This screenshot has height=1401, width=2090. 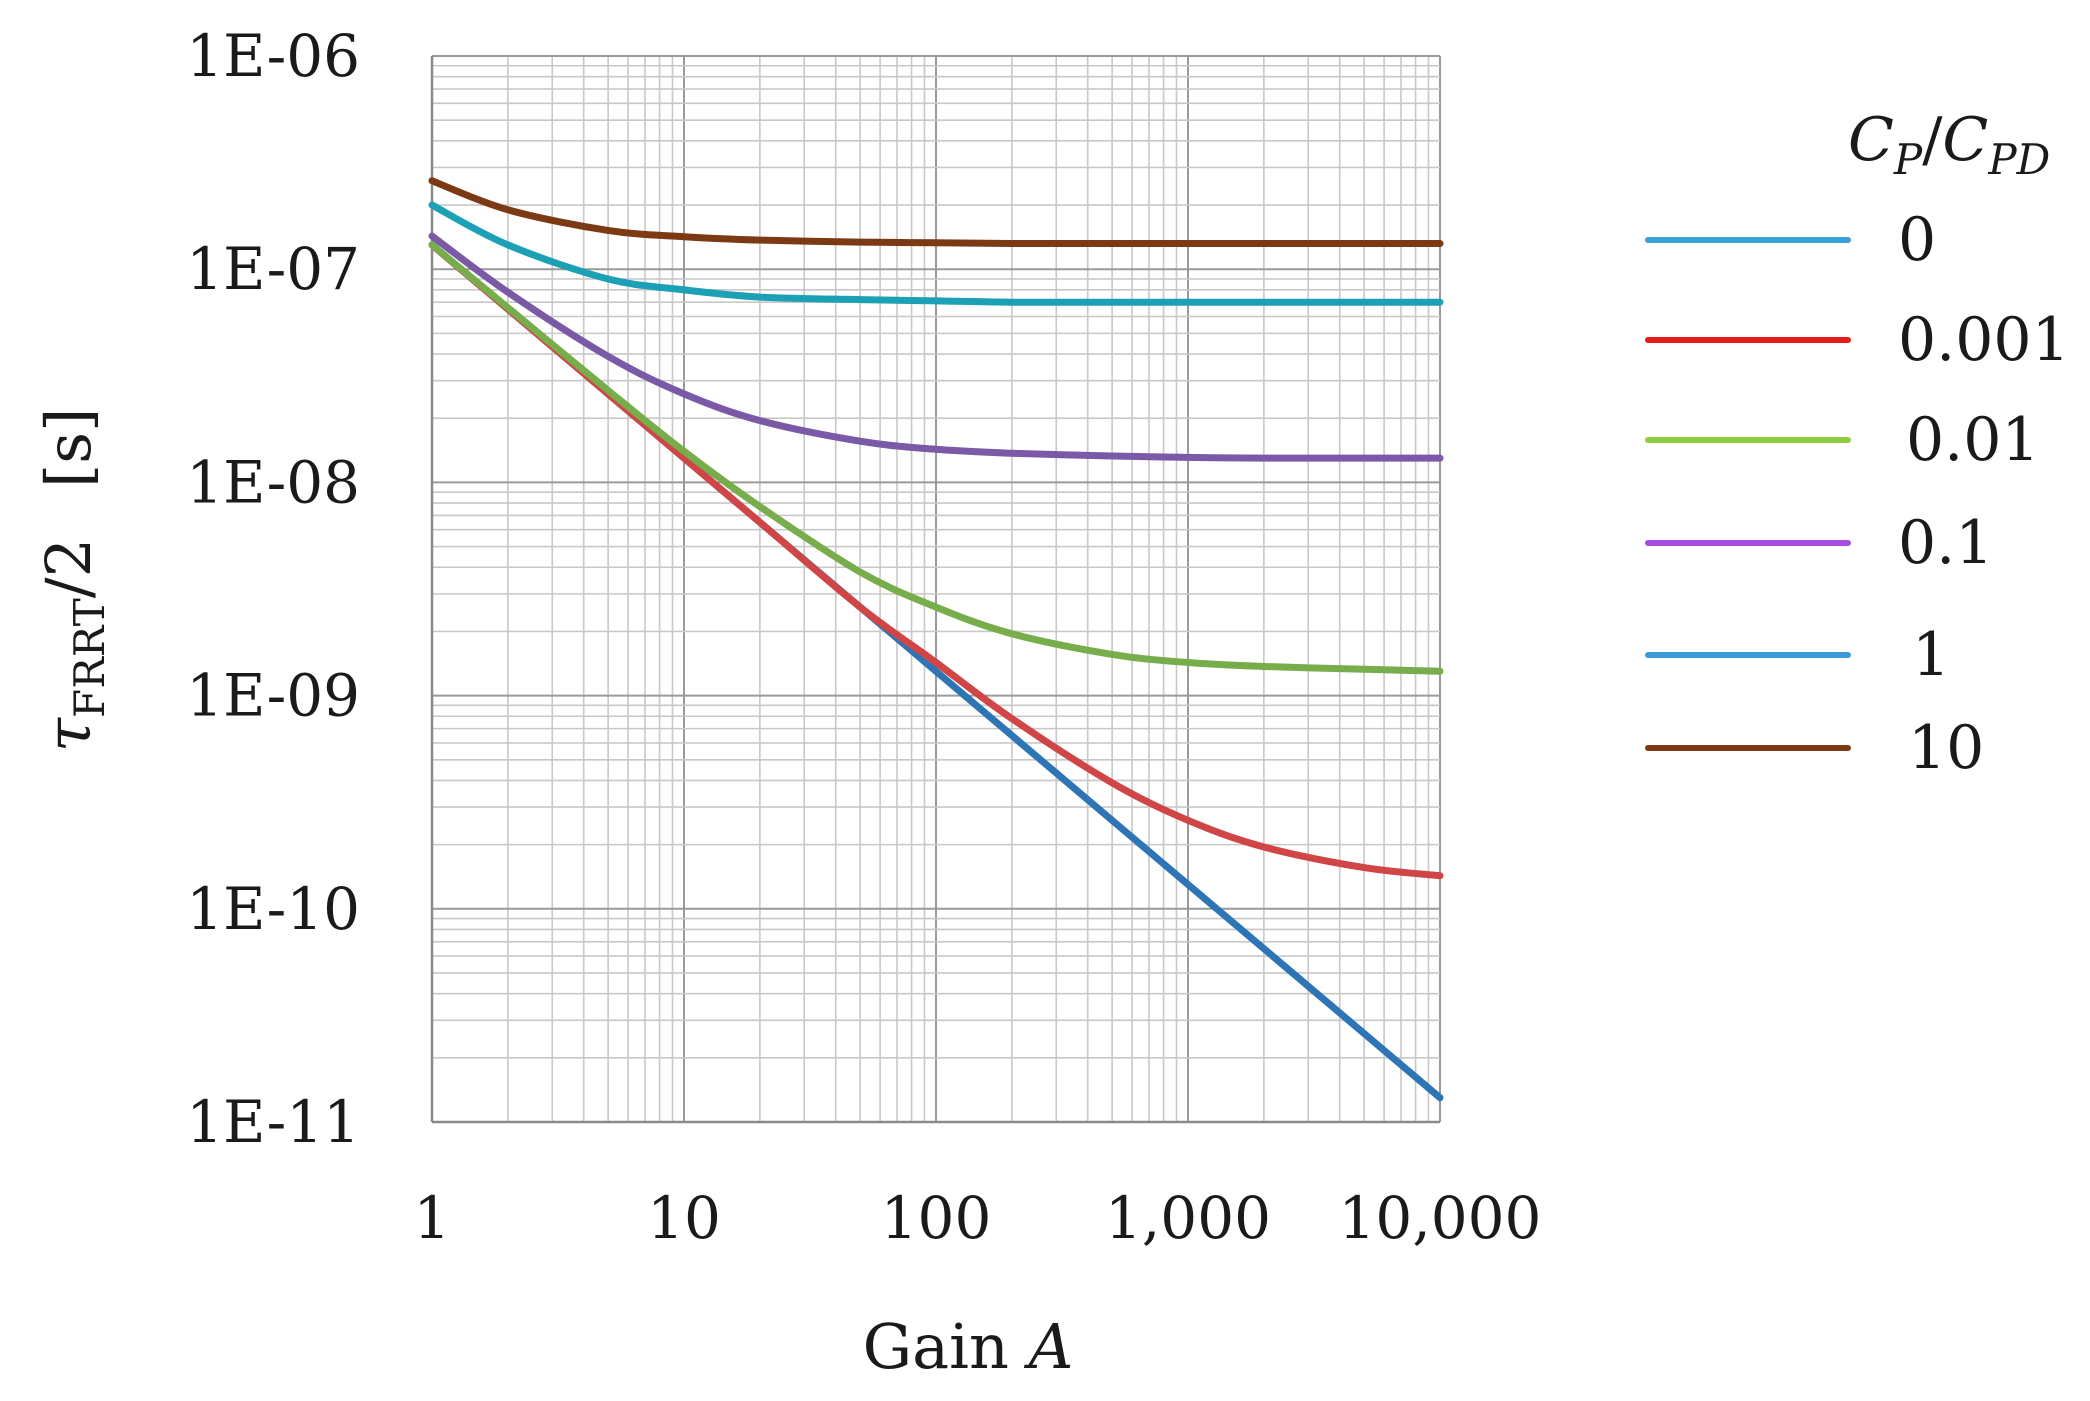 I want to click on x-axis-label: Gain A, so click(x=968, y=1346).